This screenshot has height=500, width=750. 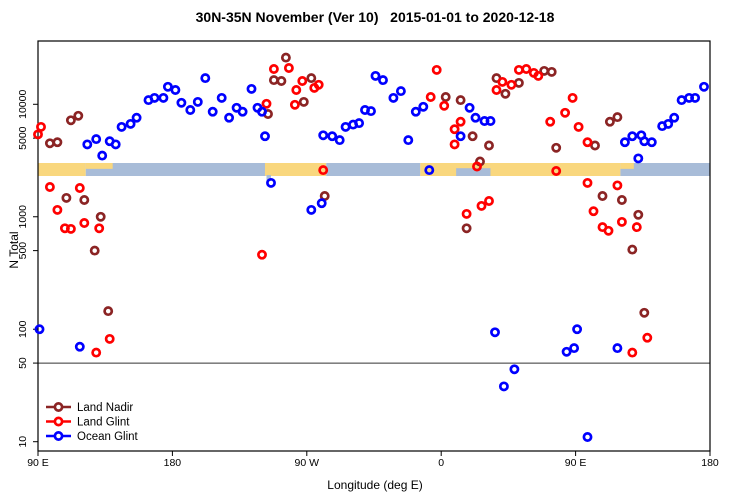 I want to click on legend-item-land-glint: Land Glint, so click(x=88, y=423).